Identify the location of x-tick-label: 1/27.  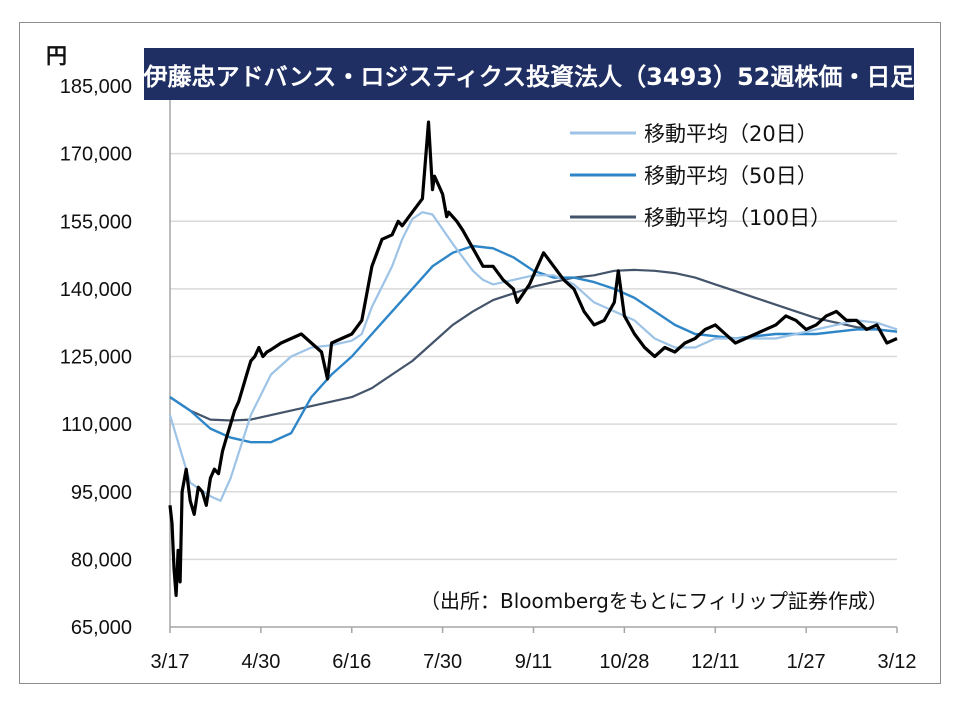
(806, 662).